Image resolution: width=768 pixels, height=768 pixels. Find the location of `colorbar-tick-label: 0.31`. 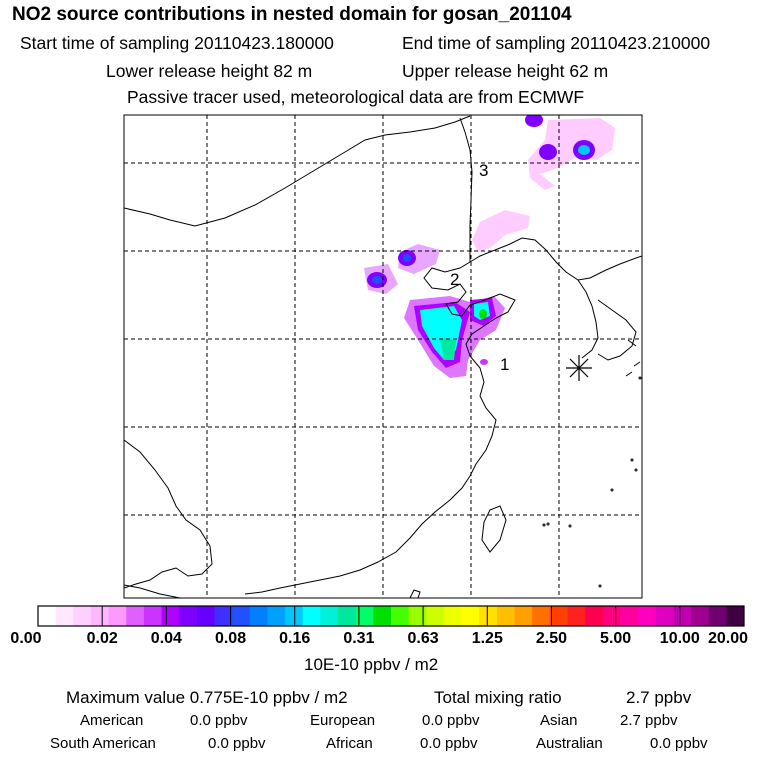

colorbar-tick-label: 0.31 is located at coordinates (359, 638).